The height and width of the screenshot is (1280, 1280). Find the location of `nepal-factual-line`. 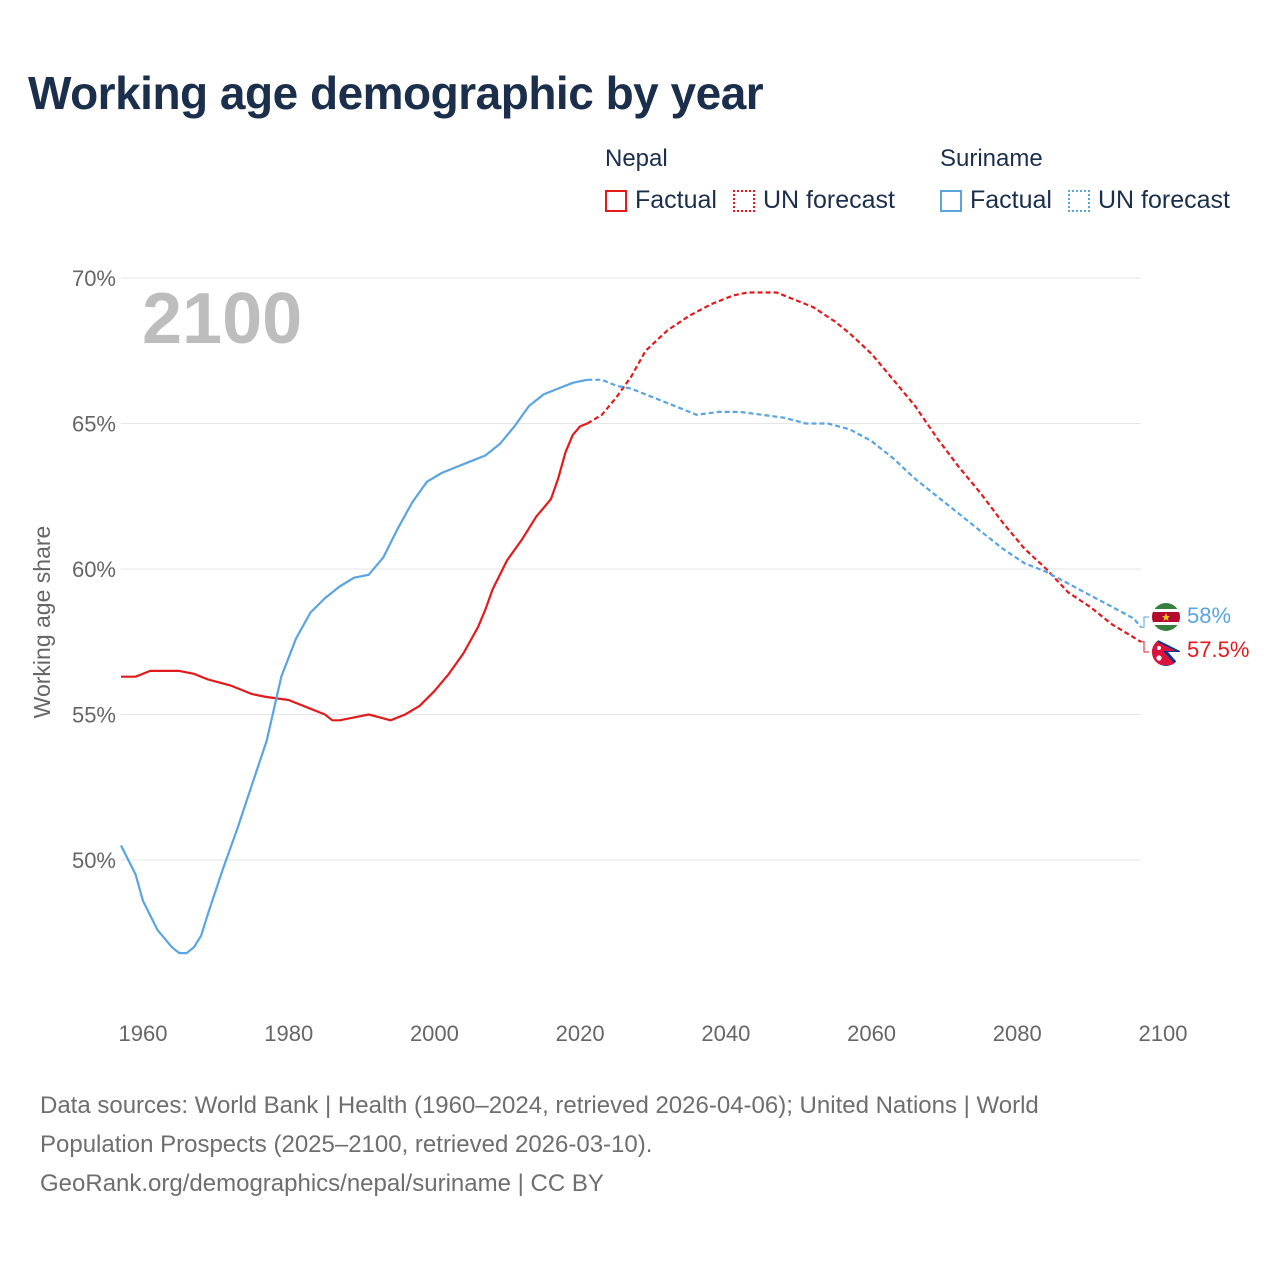

nepal-factual-line is located at coordinates (354, 572).